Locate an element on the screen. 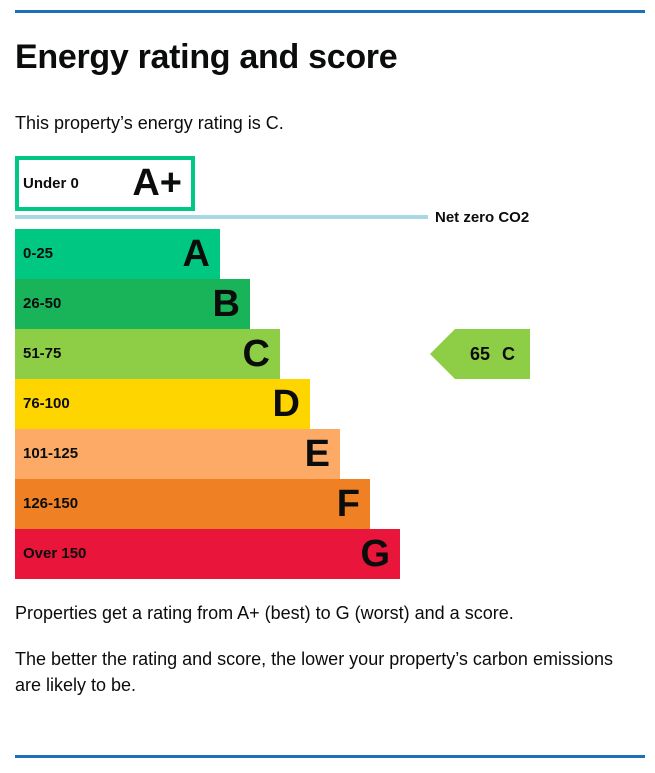 Image resolution: width=655 pixels, height=773 pixels. top-rule is located at coordinates (330, 11).